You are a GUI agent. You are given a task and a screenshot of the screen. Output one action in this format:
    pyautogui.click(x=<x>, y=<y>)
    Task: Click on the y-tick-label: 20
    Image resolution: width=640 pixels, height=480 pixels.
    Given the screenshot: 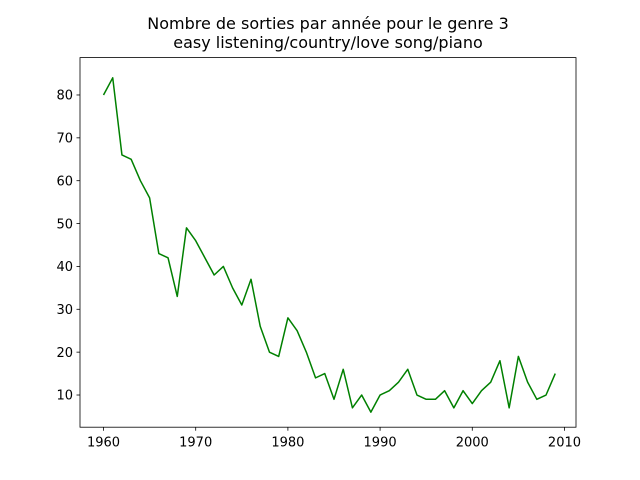 What is the action you would take?
    pyautogui.click(x=64, y=353)
    